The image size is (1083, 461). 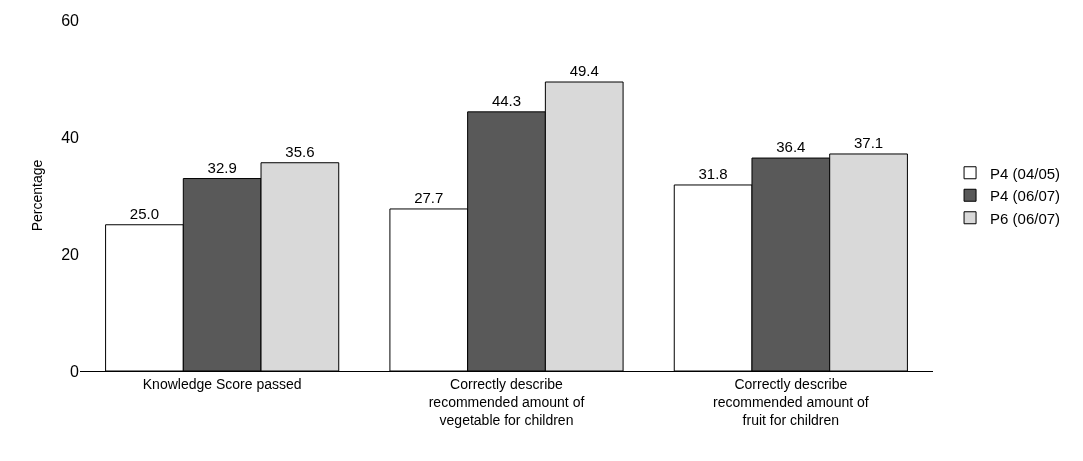 I want to click on legend-label: P4 (04/05), so click(x=1025, y=173).